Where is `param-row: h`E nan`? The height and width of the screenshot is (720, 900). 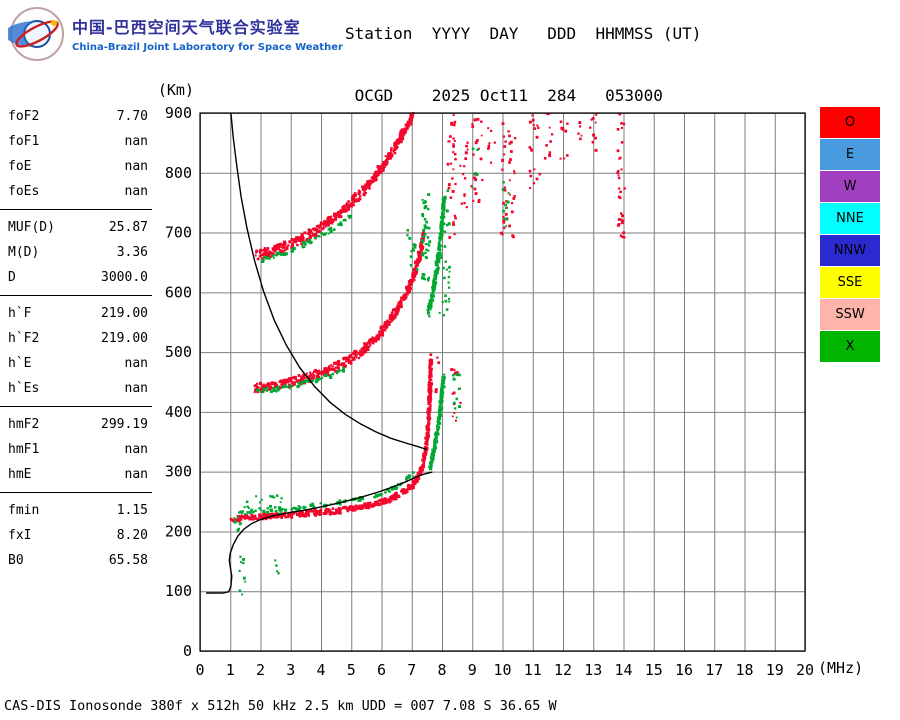
param-row: h`E nan is located at coordinates (78, 363).